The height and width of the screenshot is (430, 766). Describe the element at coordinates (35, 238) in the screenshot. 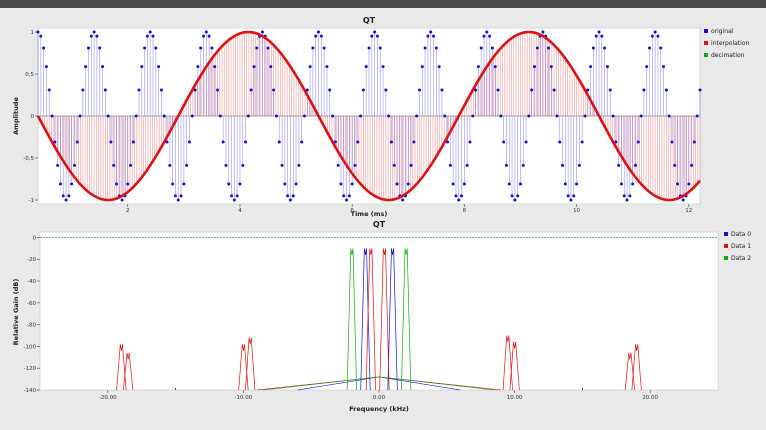

I see `chart2-ytick-label: 0` at that location.